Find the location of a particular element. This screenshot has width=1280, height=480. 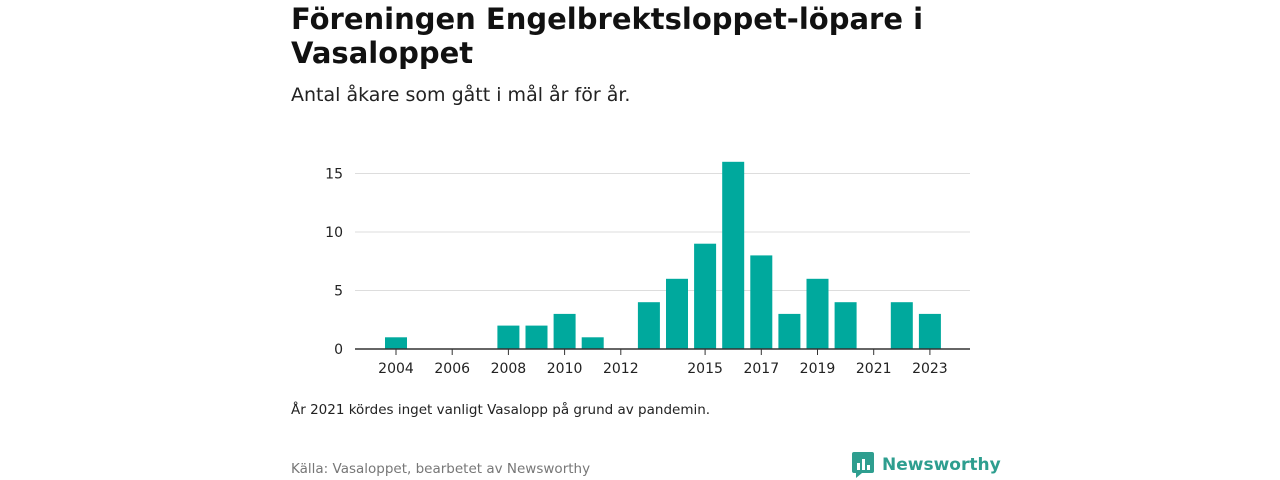

x-tick-label: 2010 is located at coordinates (565, 369).